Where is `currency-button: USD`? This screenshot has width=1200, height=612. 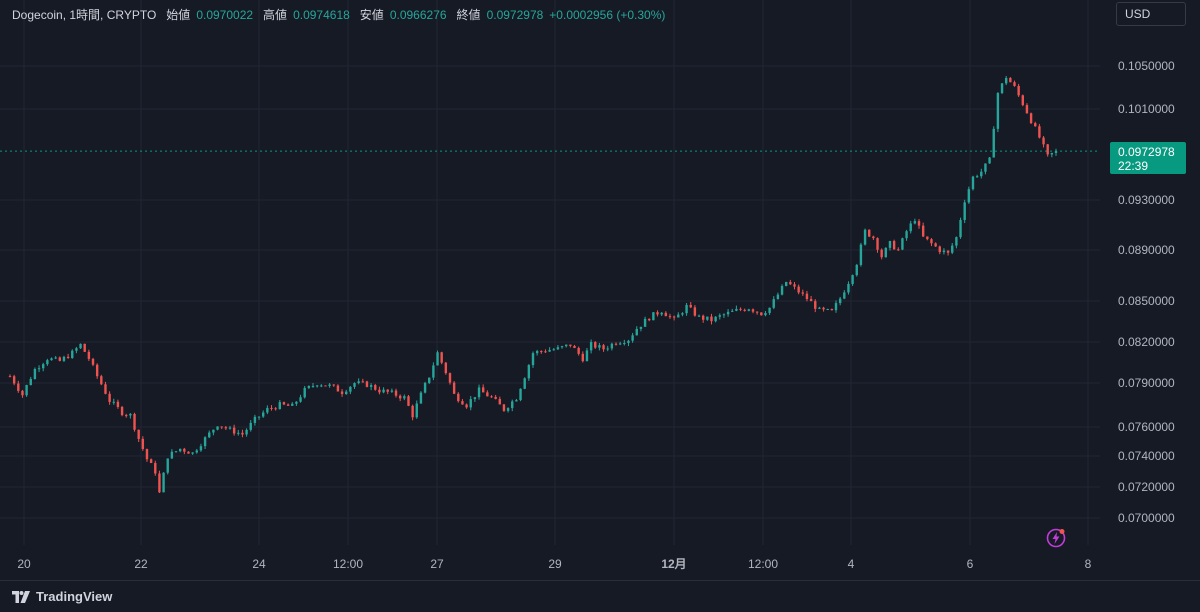 currency-button: USD is located at coordinates (1151, 14).